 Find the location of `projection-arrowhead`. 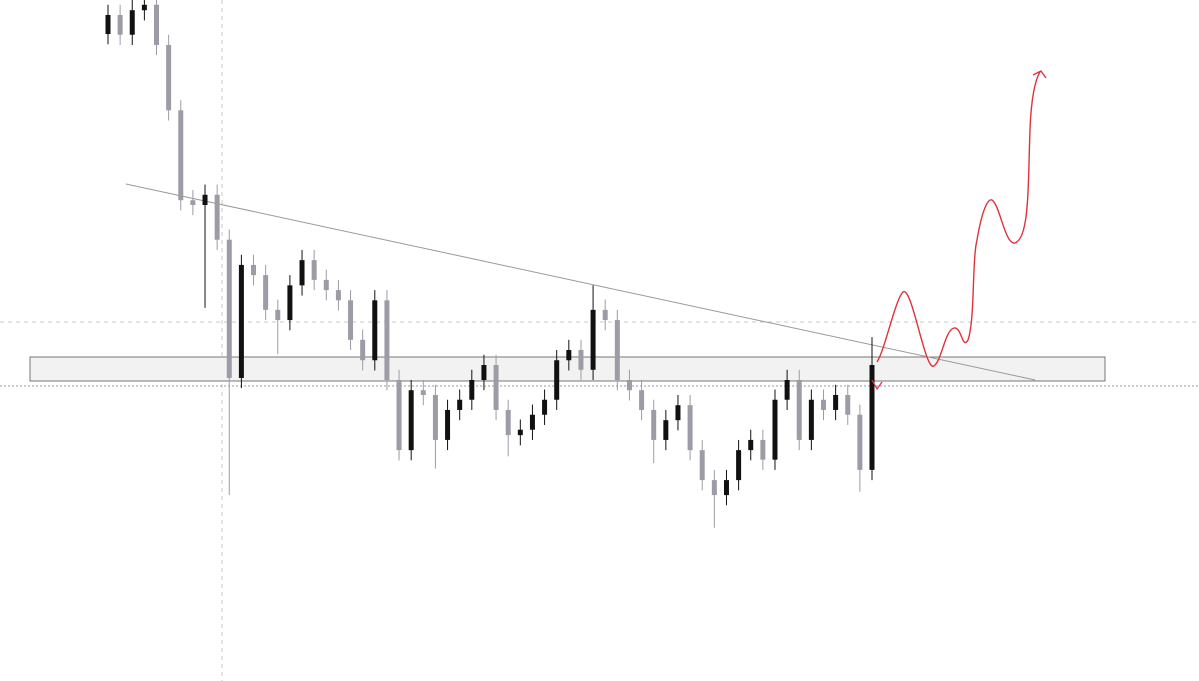

projection-arrowhead is located at coordinates (1039, 74).